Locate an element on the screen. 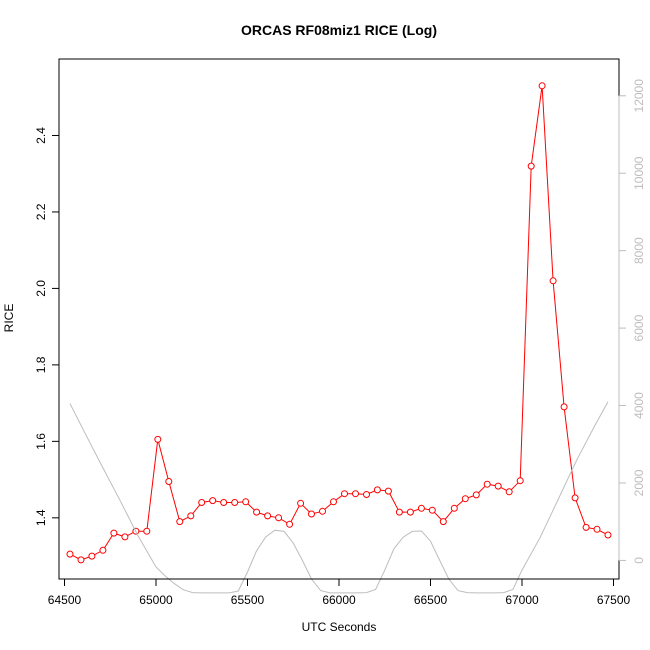  y-tick-label: 2.0 is located at coordinates (41, 288).